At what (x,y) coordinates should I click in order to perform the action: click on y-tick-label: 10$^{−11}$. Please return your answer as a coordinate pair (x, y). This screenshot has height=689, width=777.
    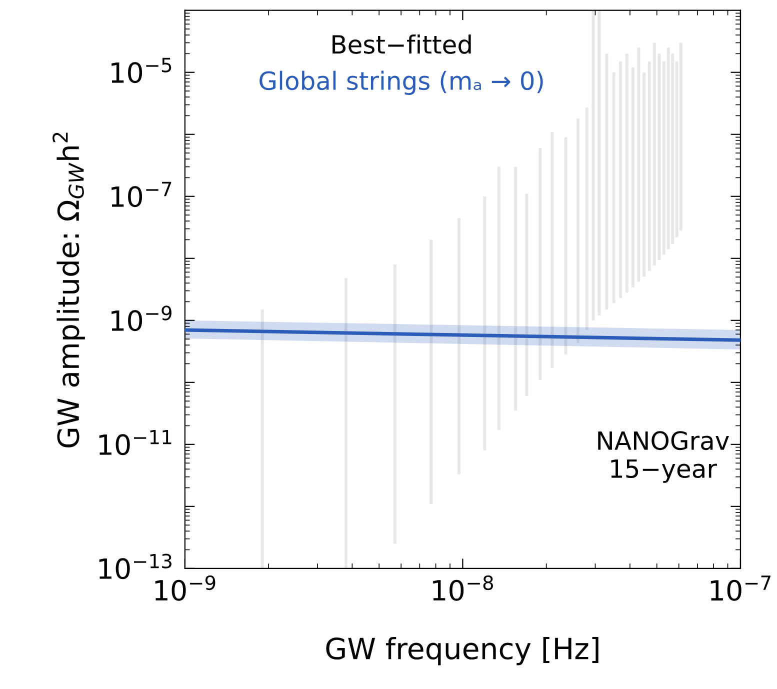
    Looking at the image, I should click on (135, 443).